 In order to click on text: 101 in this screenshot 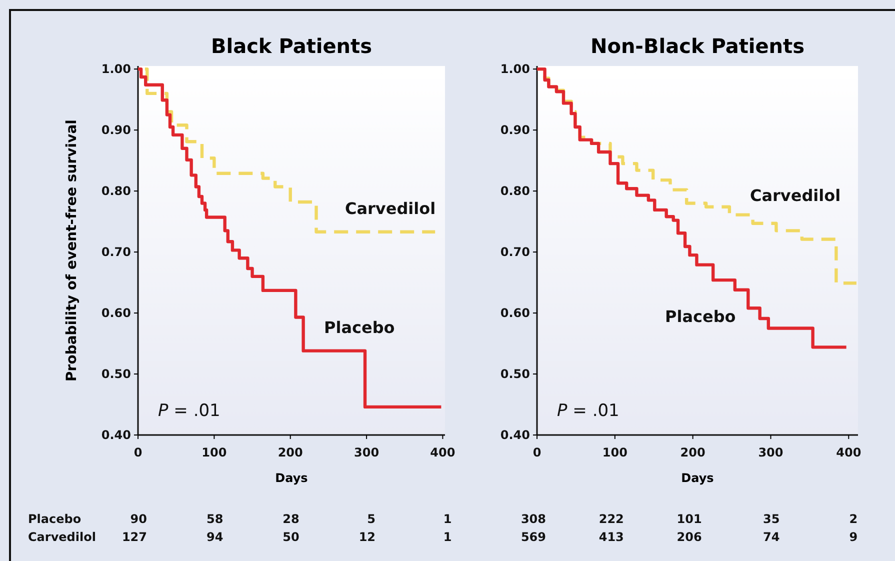, I will do `click(689, 519)`.